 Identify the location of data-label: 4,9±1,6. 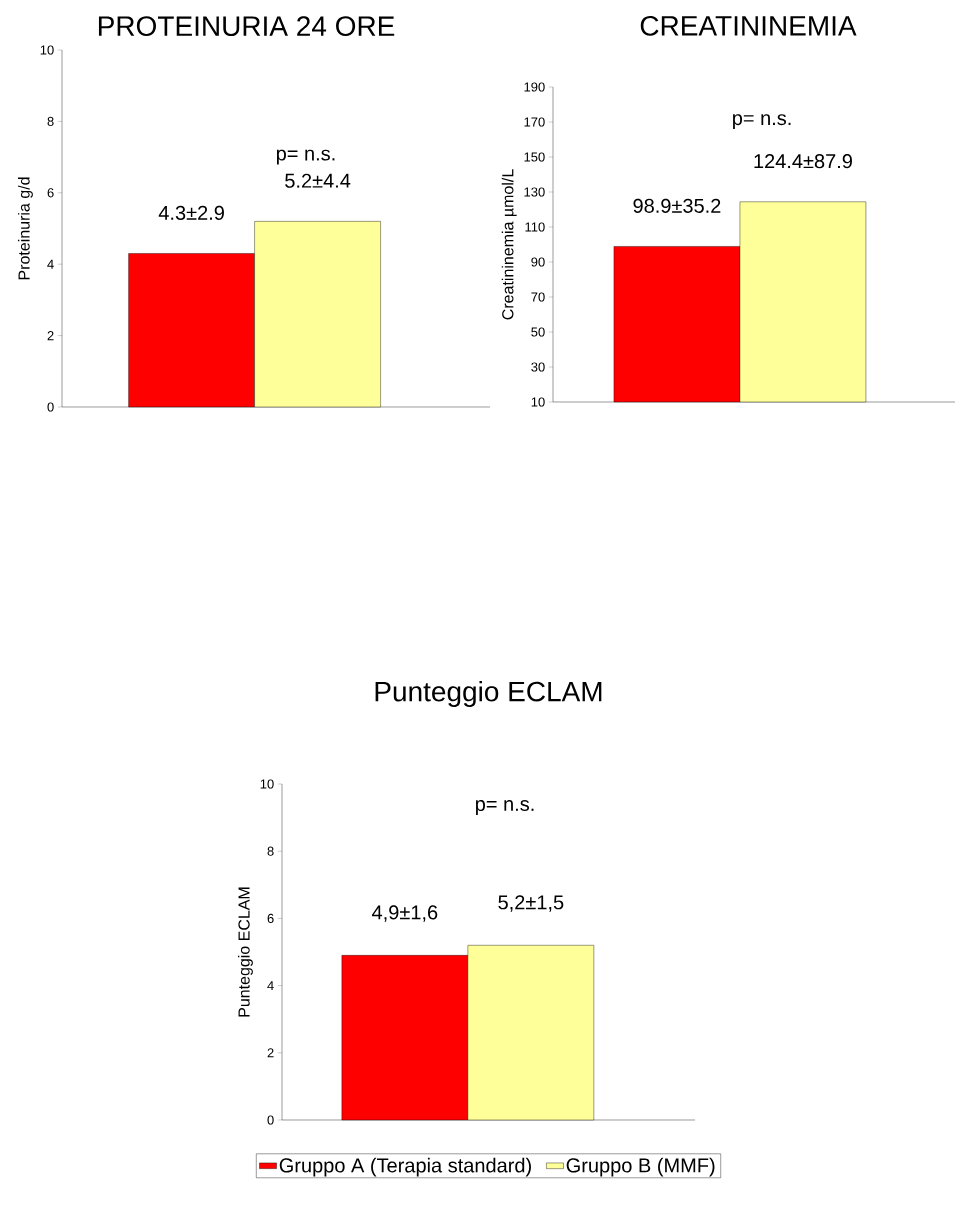
(405, 913).